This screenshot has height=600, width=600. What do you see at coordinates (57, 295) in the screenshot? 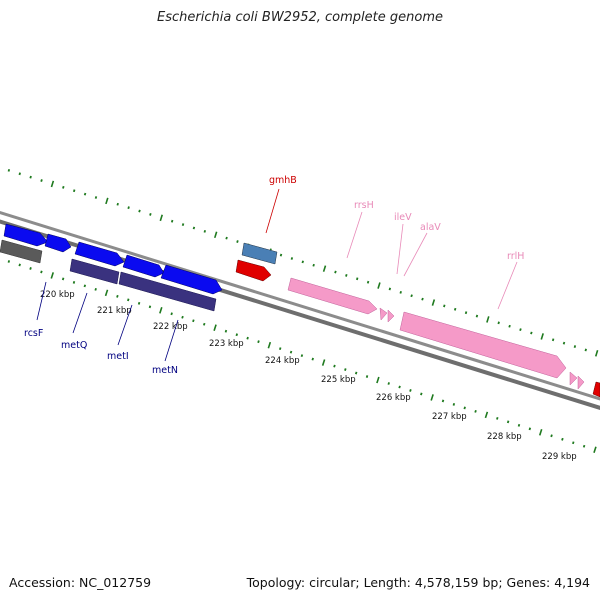
I see `kbp-label: 220 kbp` at bounding box center [57, 295].